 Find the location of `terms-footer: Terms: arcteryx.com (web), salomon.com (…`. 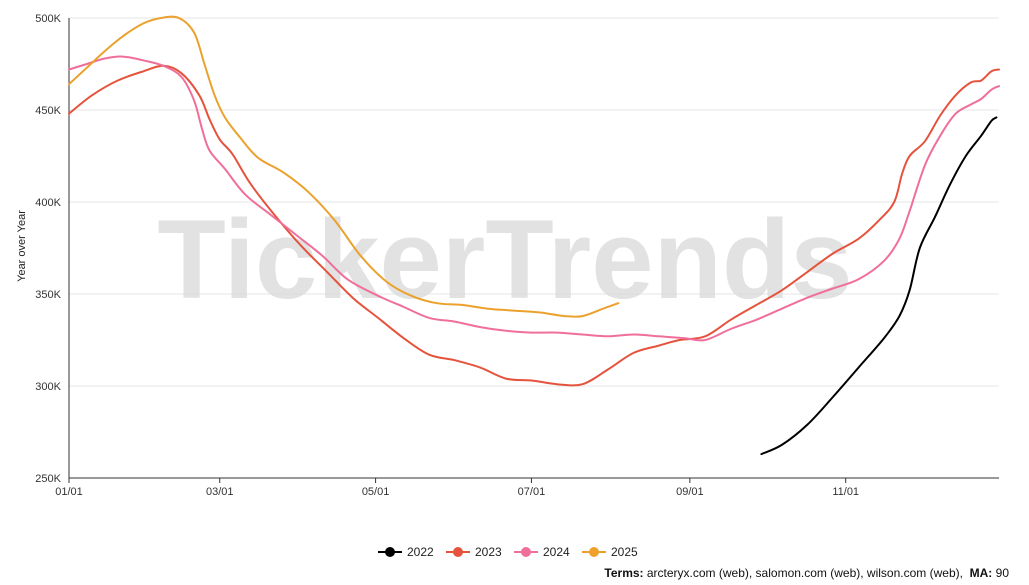

terms-footer: Terms: arcteryx.com (web), salomon.com (… is located at coordinates (806, 573).